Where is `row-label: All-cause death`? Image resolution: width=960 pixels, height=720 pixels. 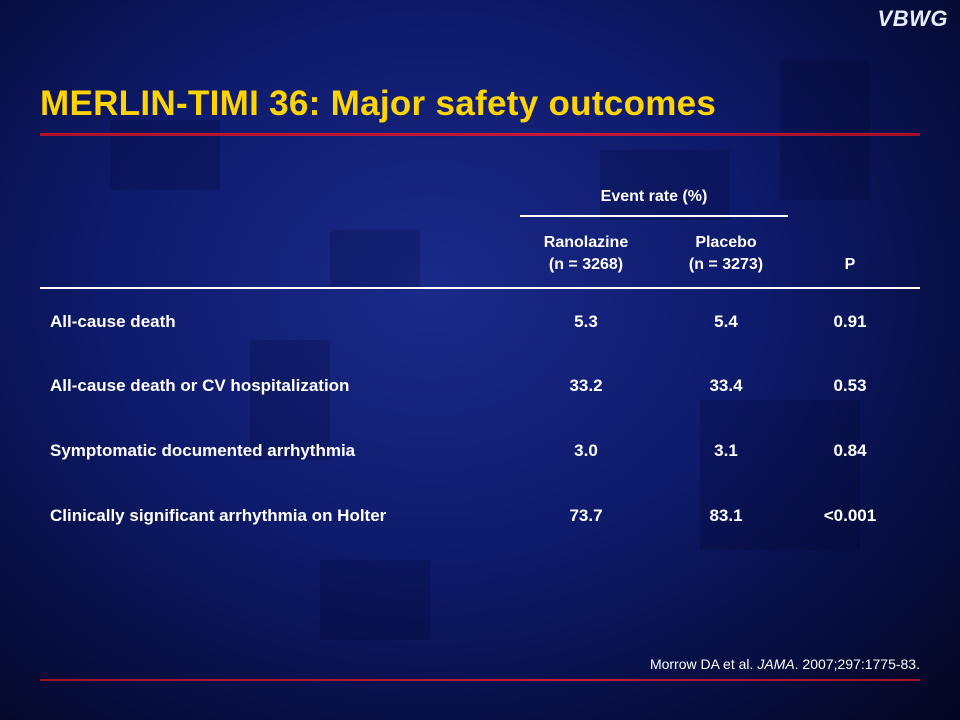 row-label: All-cause death is located at coordinates (113, 321).